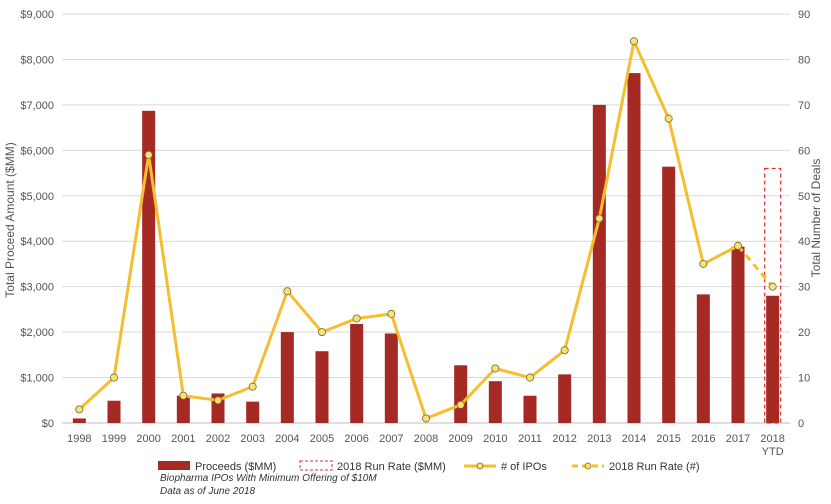  Describe the element at coordinates (654, 467) in the screenshot. I see `legend-label: 2018 Run Rate (#)` at that location.